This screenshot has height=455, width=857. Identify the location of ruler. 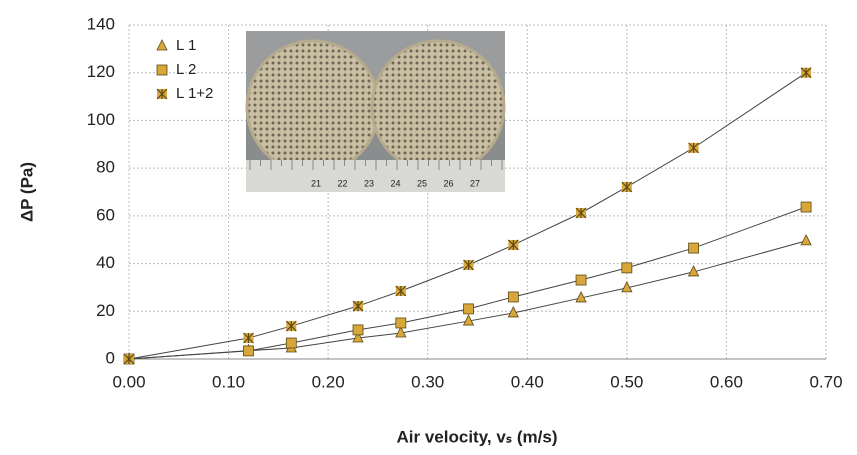
(375, 176).